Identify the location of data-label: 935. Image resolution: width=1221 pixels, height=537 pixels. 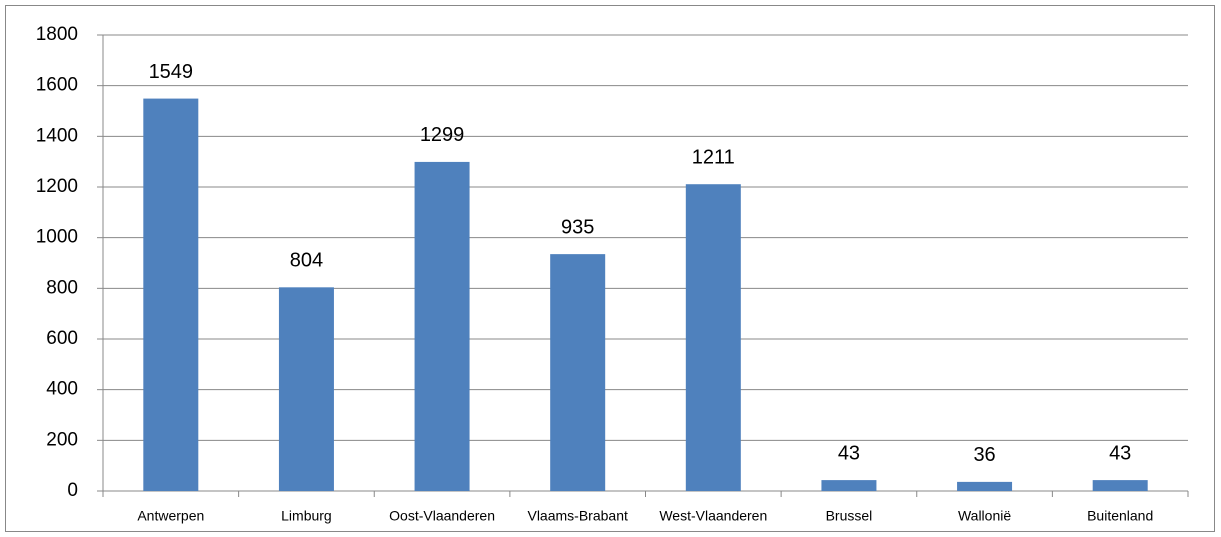
(577, 227).